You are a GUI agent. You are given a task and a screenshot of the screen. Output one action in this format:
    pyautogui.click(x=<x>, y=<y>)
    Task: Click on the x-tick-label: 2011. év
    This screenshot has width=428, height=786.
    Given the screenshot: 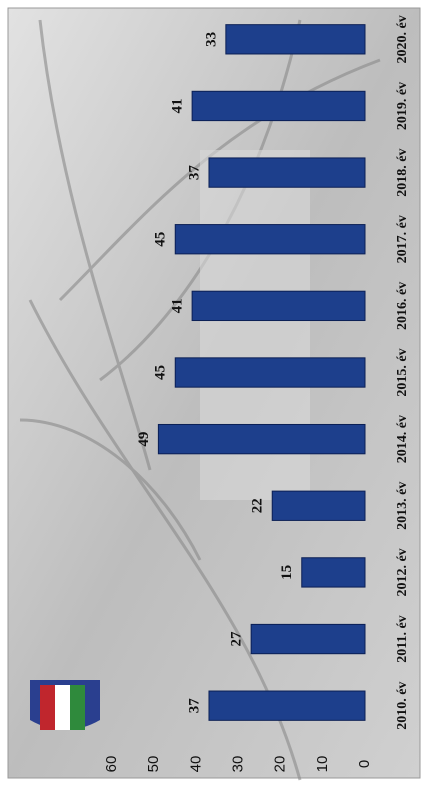 What is the action you would take?
    pyautogui.click(x=402, y=638)
    